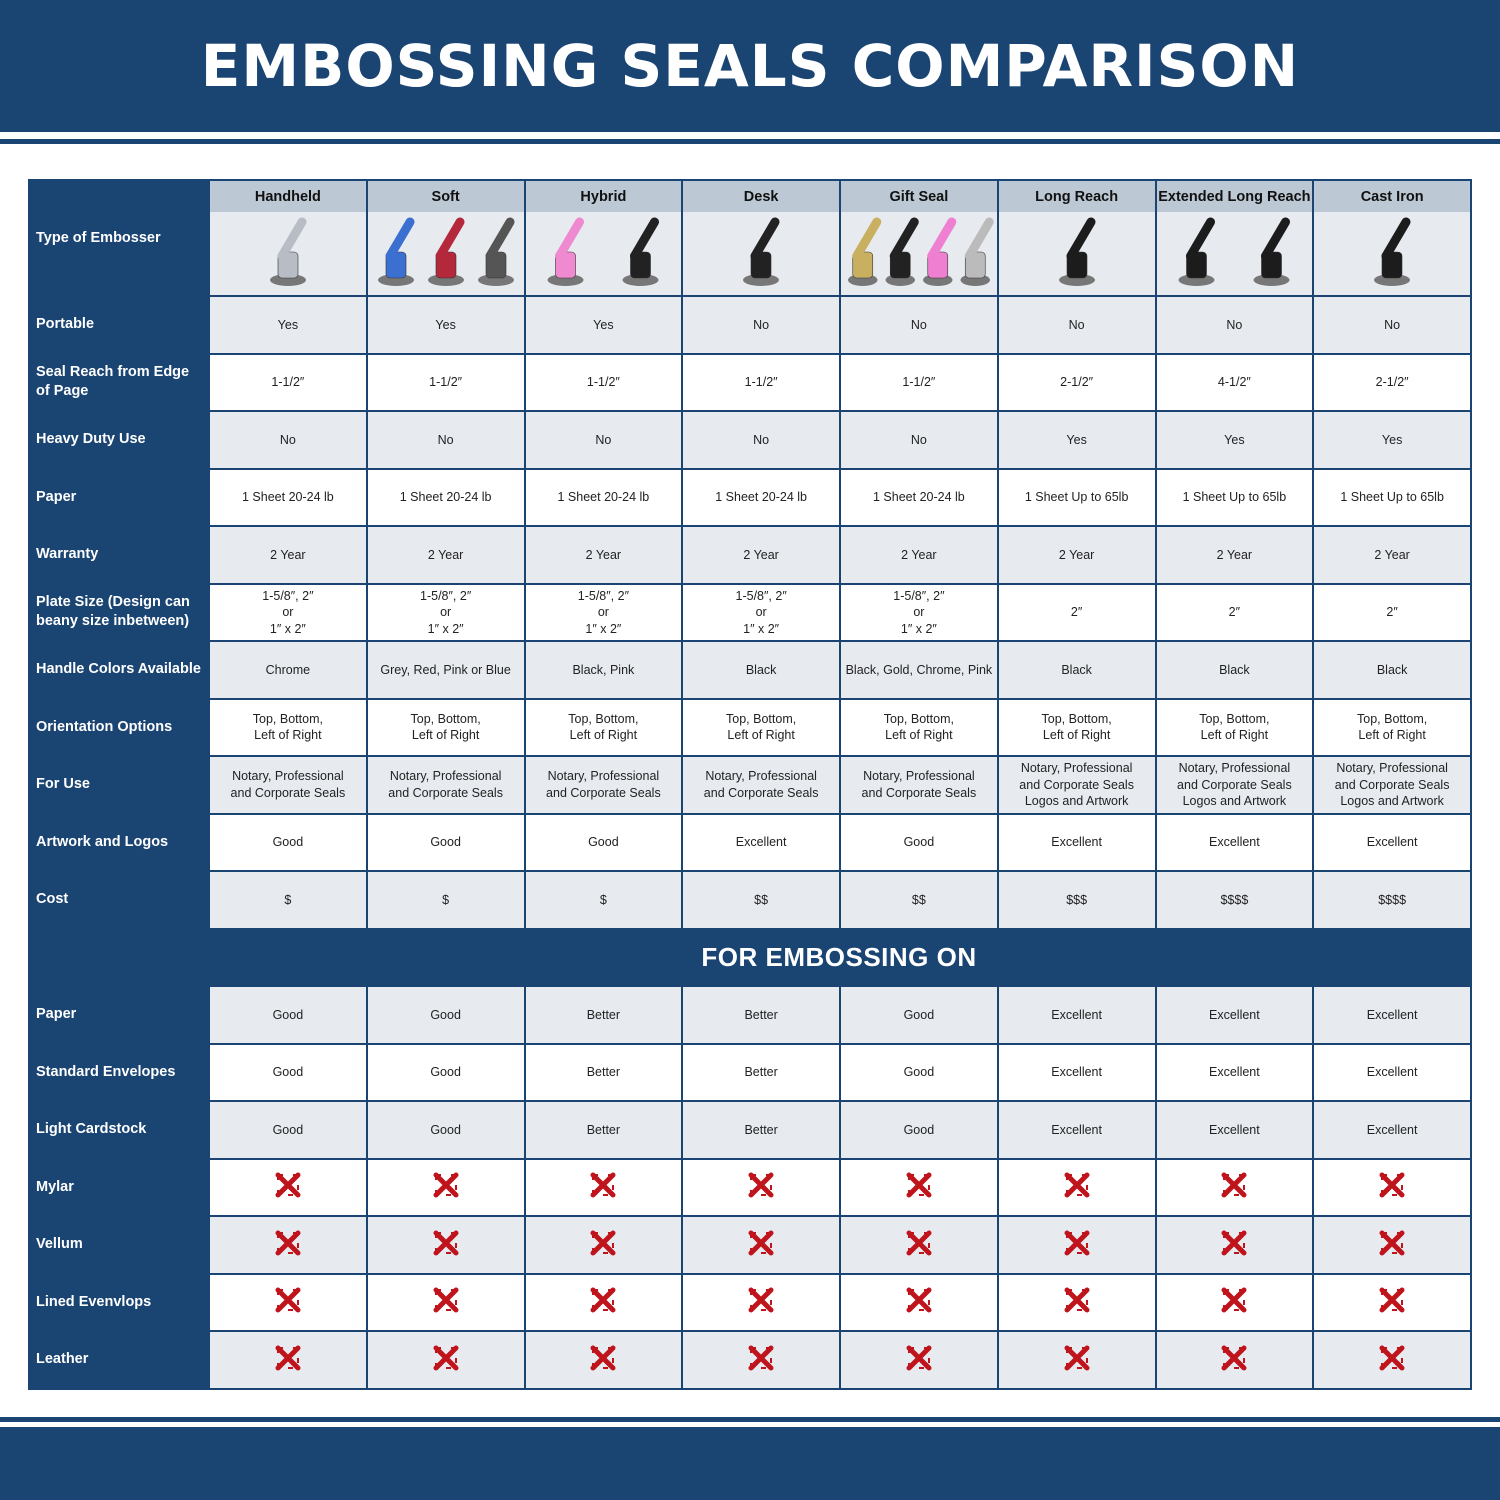 Image resolution: width=1500 pixels, height=1500 pixels. I want to click on row-label: Seal Reach from Edge of Page, so click(119, 382).